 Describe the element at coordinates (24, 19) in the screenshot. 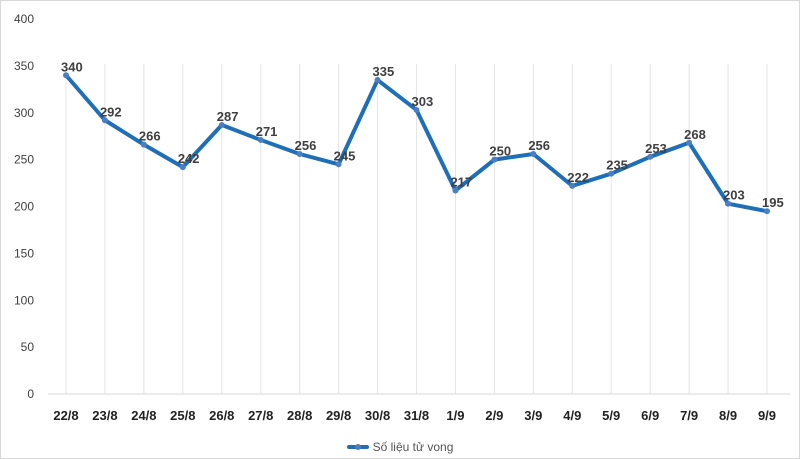

I see `y-tick-label: 400` at that location.